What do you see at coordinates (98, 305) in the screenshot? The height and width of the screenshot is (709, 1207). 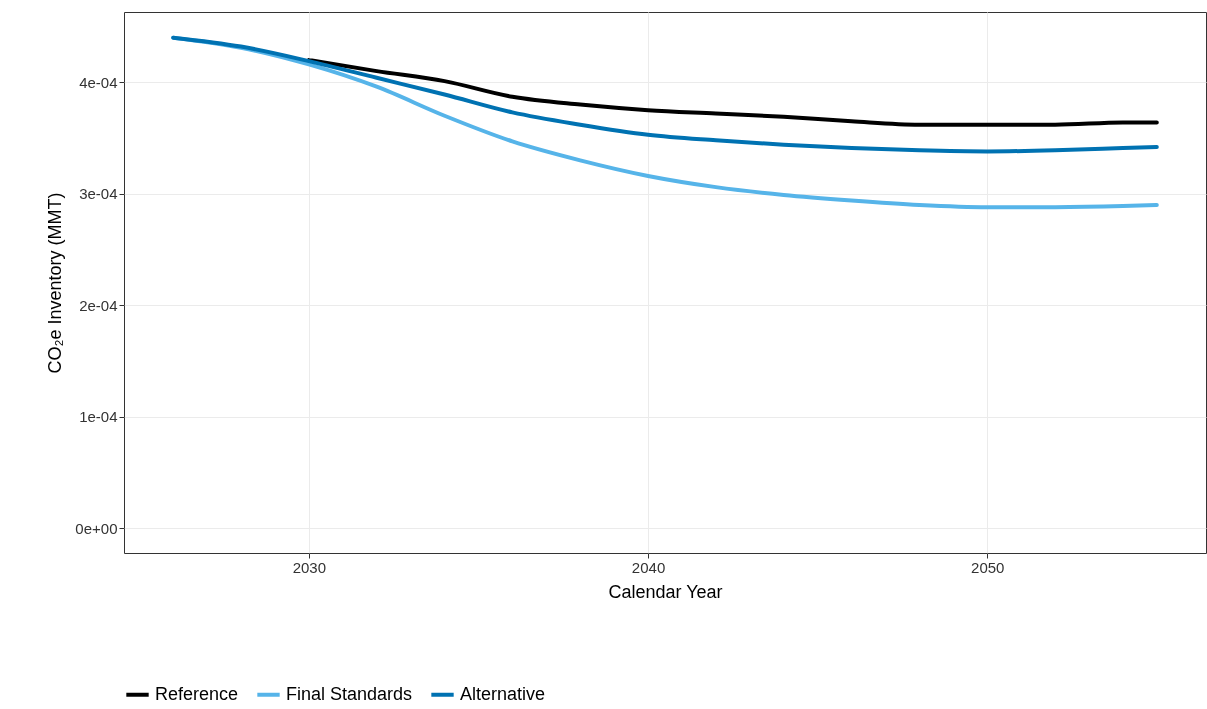 I see `y-tick-label: 2e-04` at bounding box center [98, 305].